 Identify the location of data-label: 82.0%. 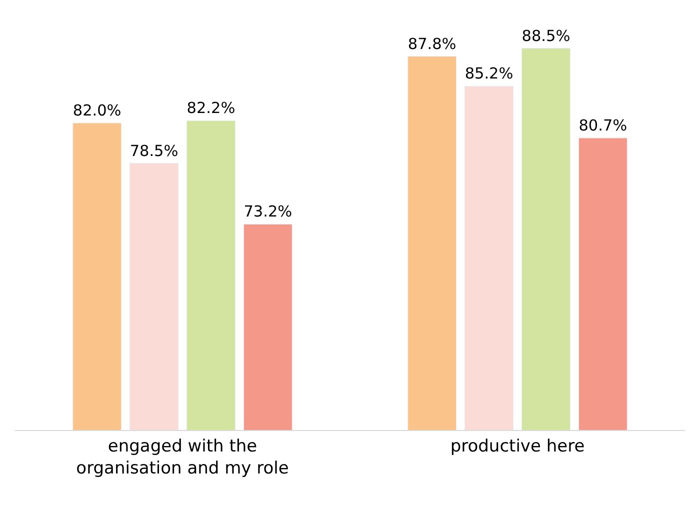
(97, 111).